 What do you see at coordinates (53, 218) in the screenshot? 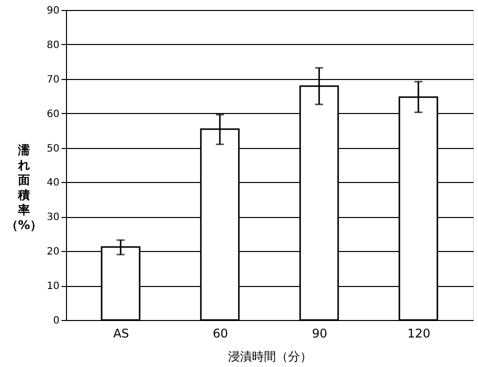
I see `y-tick-label: 30` at bounding box center [53, 218].